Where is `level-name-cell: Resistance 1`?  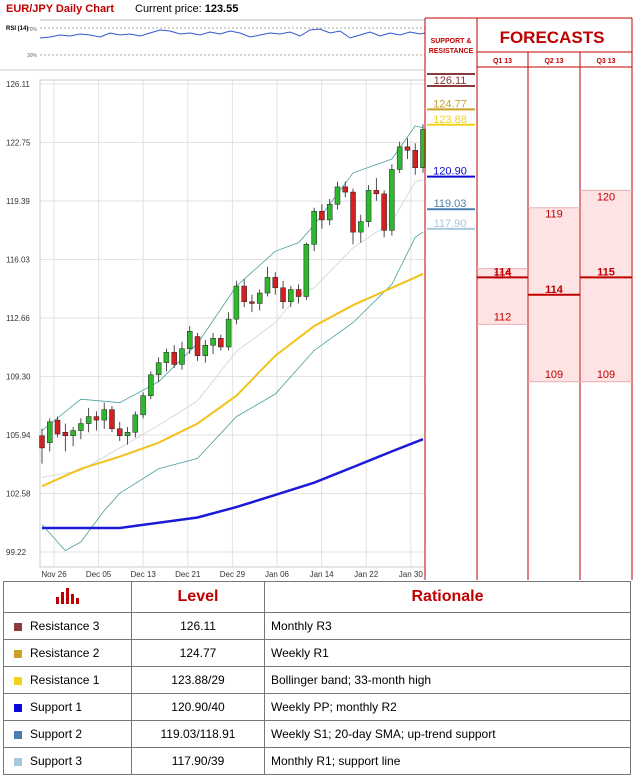 level-name-cell: Resistance 1 is located at coordinates (67, 680).